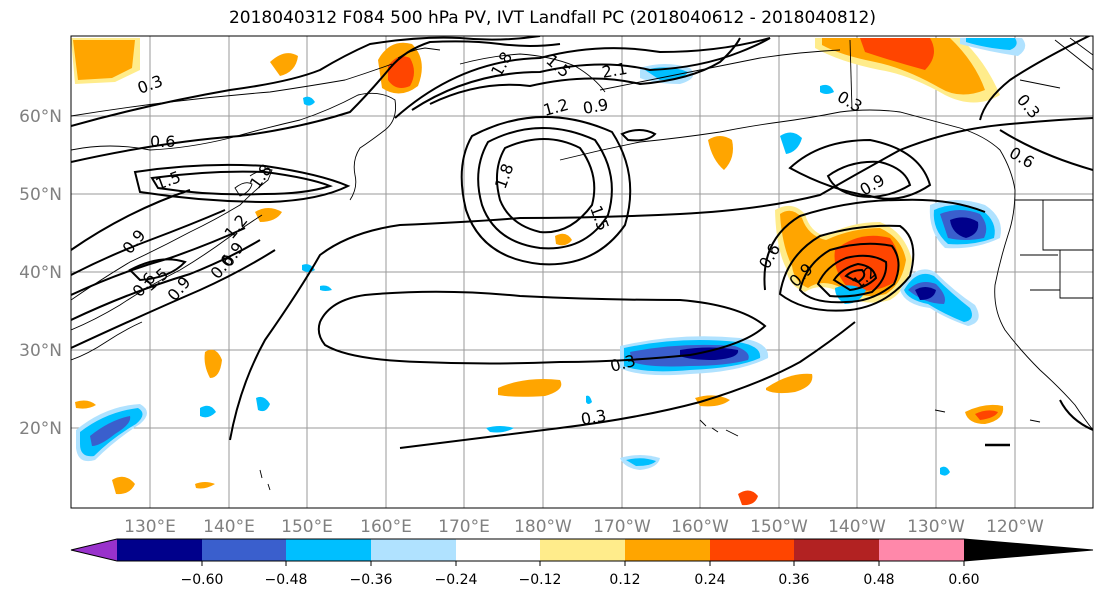 The height and width of the screenshot is (601, 1105). What do you see at coordinates (386, 527) in the screenshot?
I see `lon-label: 160°E` at bounding box center [386, 527].